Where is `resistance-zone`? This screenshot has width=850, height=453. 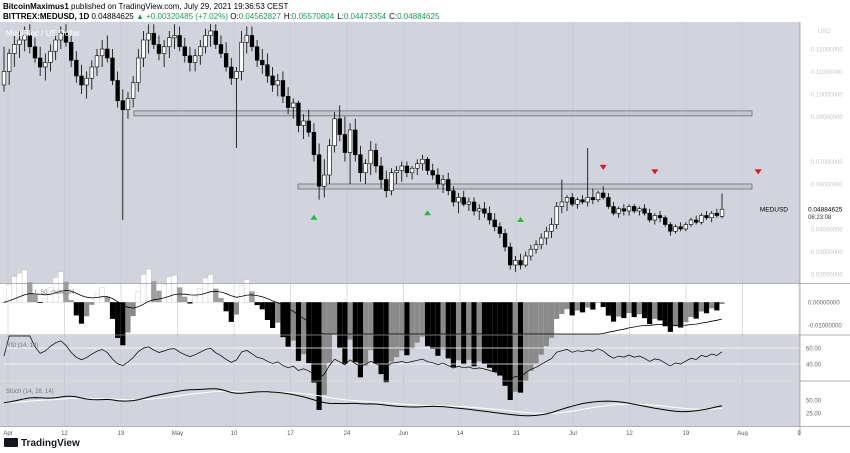 resistance-zone is located at coordinates (443, 113).